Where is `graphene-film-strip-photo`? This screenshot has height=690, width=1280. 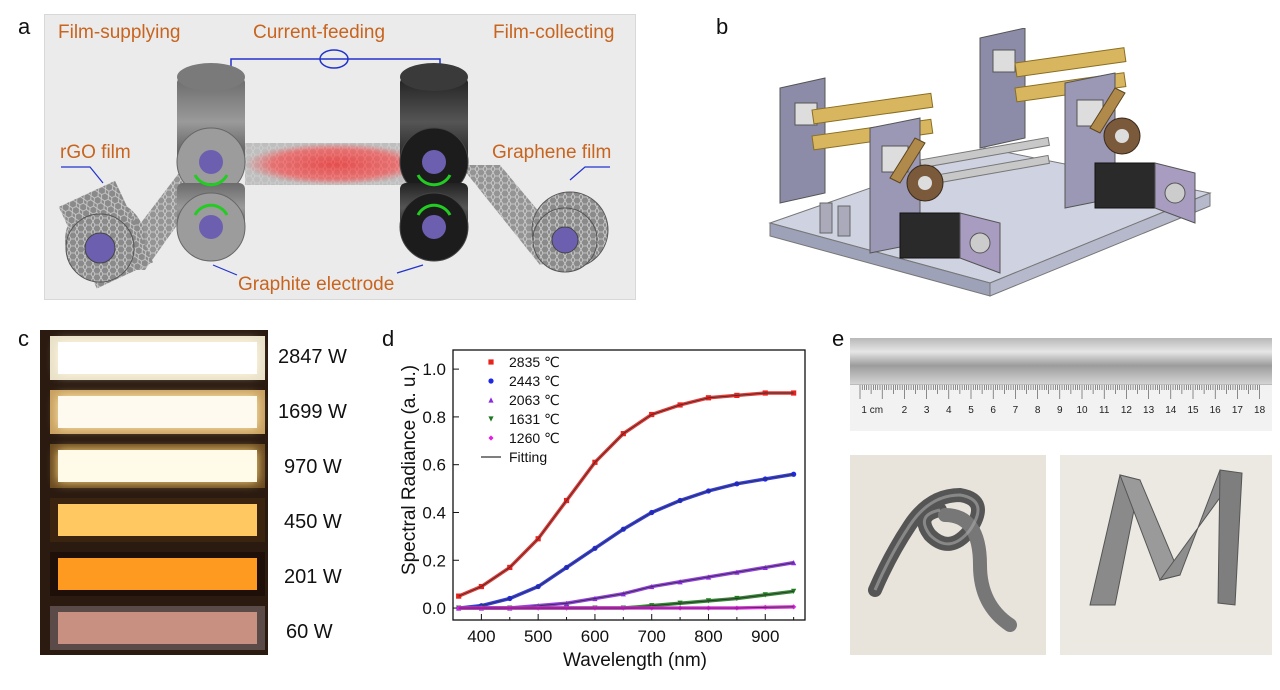 graphene-film-strip-photo is located at coordinates (1061, 361).